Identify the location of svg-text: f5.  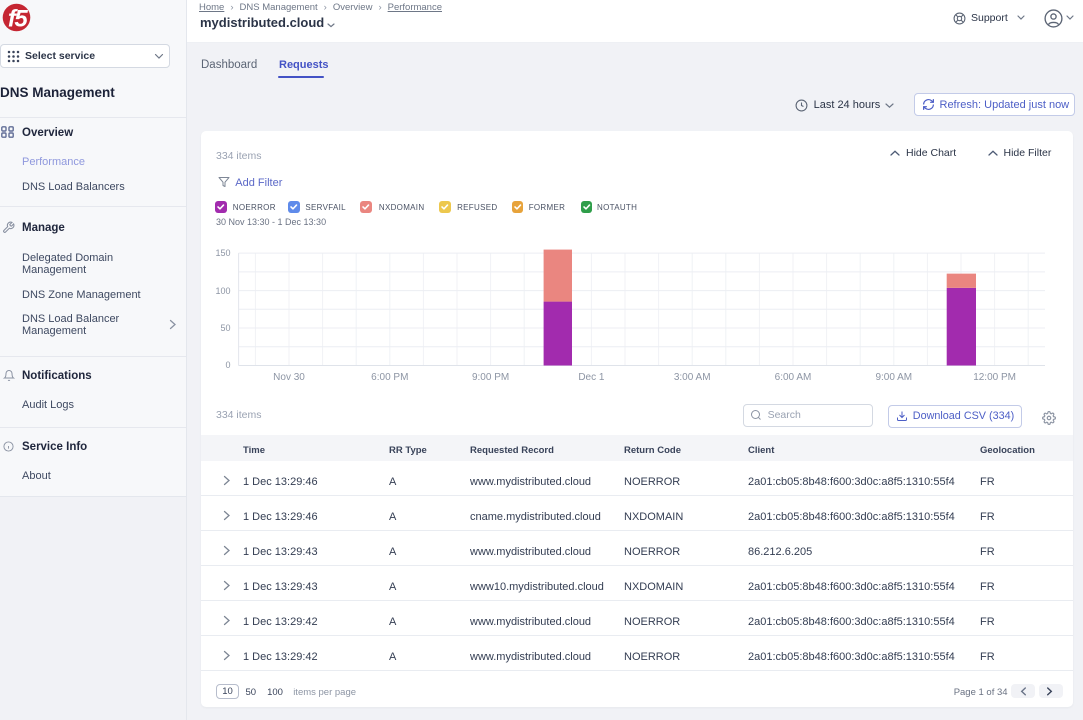
(18, 19).